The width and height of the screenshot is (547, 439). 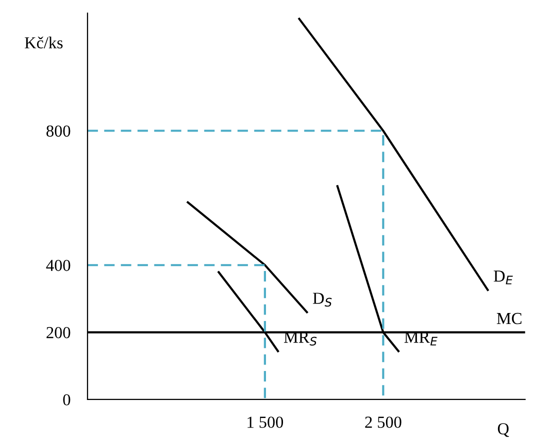 What do you see at coordinates (266, 422) in the screenshot?
I see `x-tick-label: 1 500` at bounding box center [266, 422].